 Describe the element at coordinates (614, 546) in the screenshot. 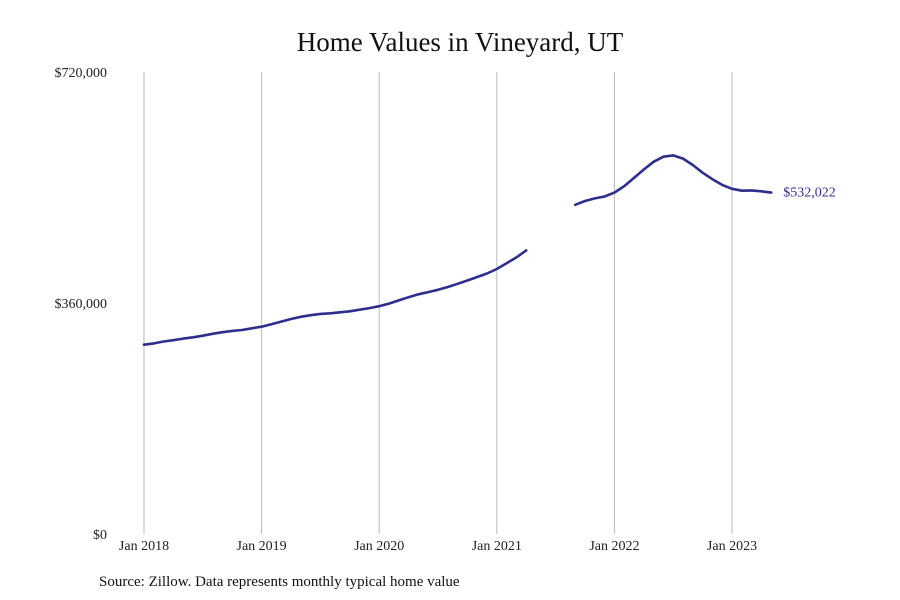

I see `x-tick-label: Jan 2022` at that location.